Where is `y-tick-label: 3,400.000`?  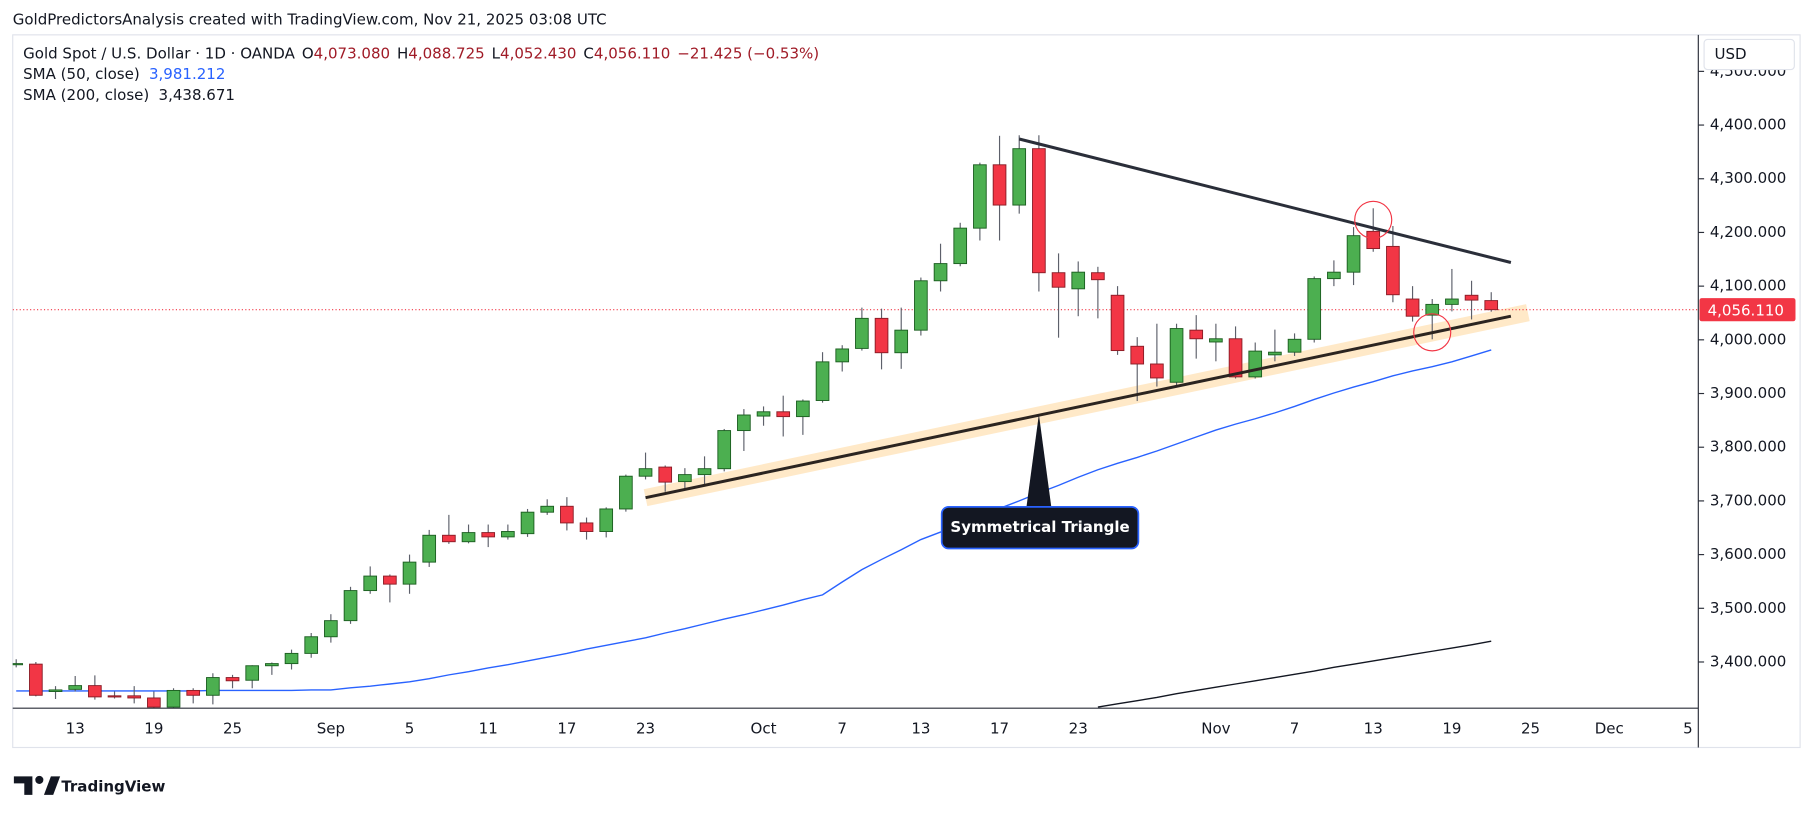
y-tick-label: 3,400.000 is located at coordinates (1748, 661).